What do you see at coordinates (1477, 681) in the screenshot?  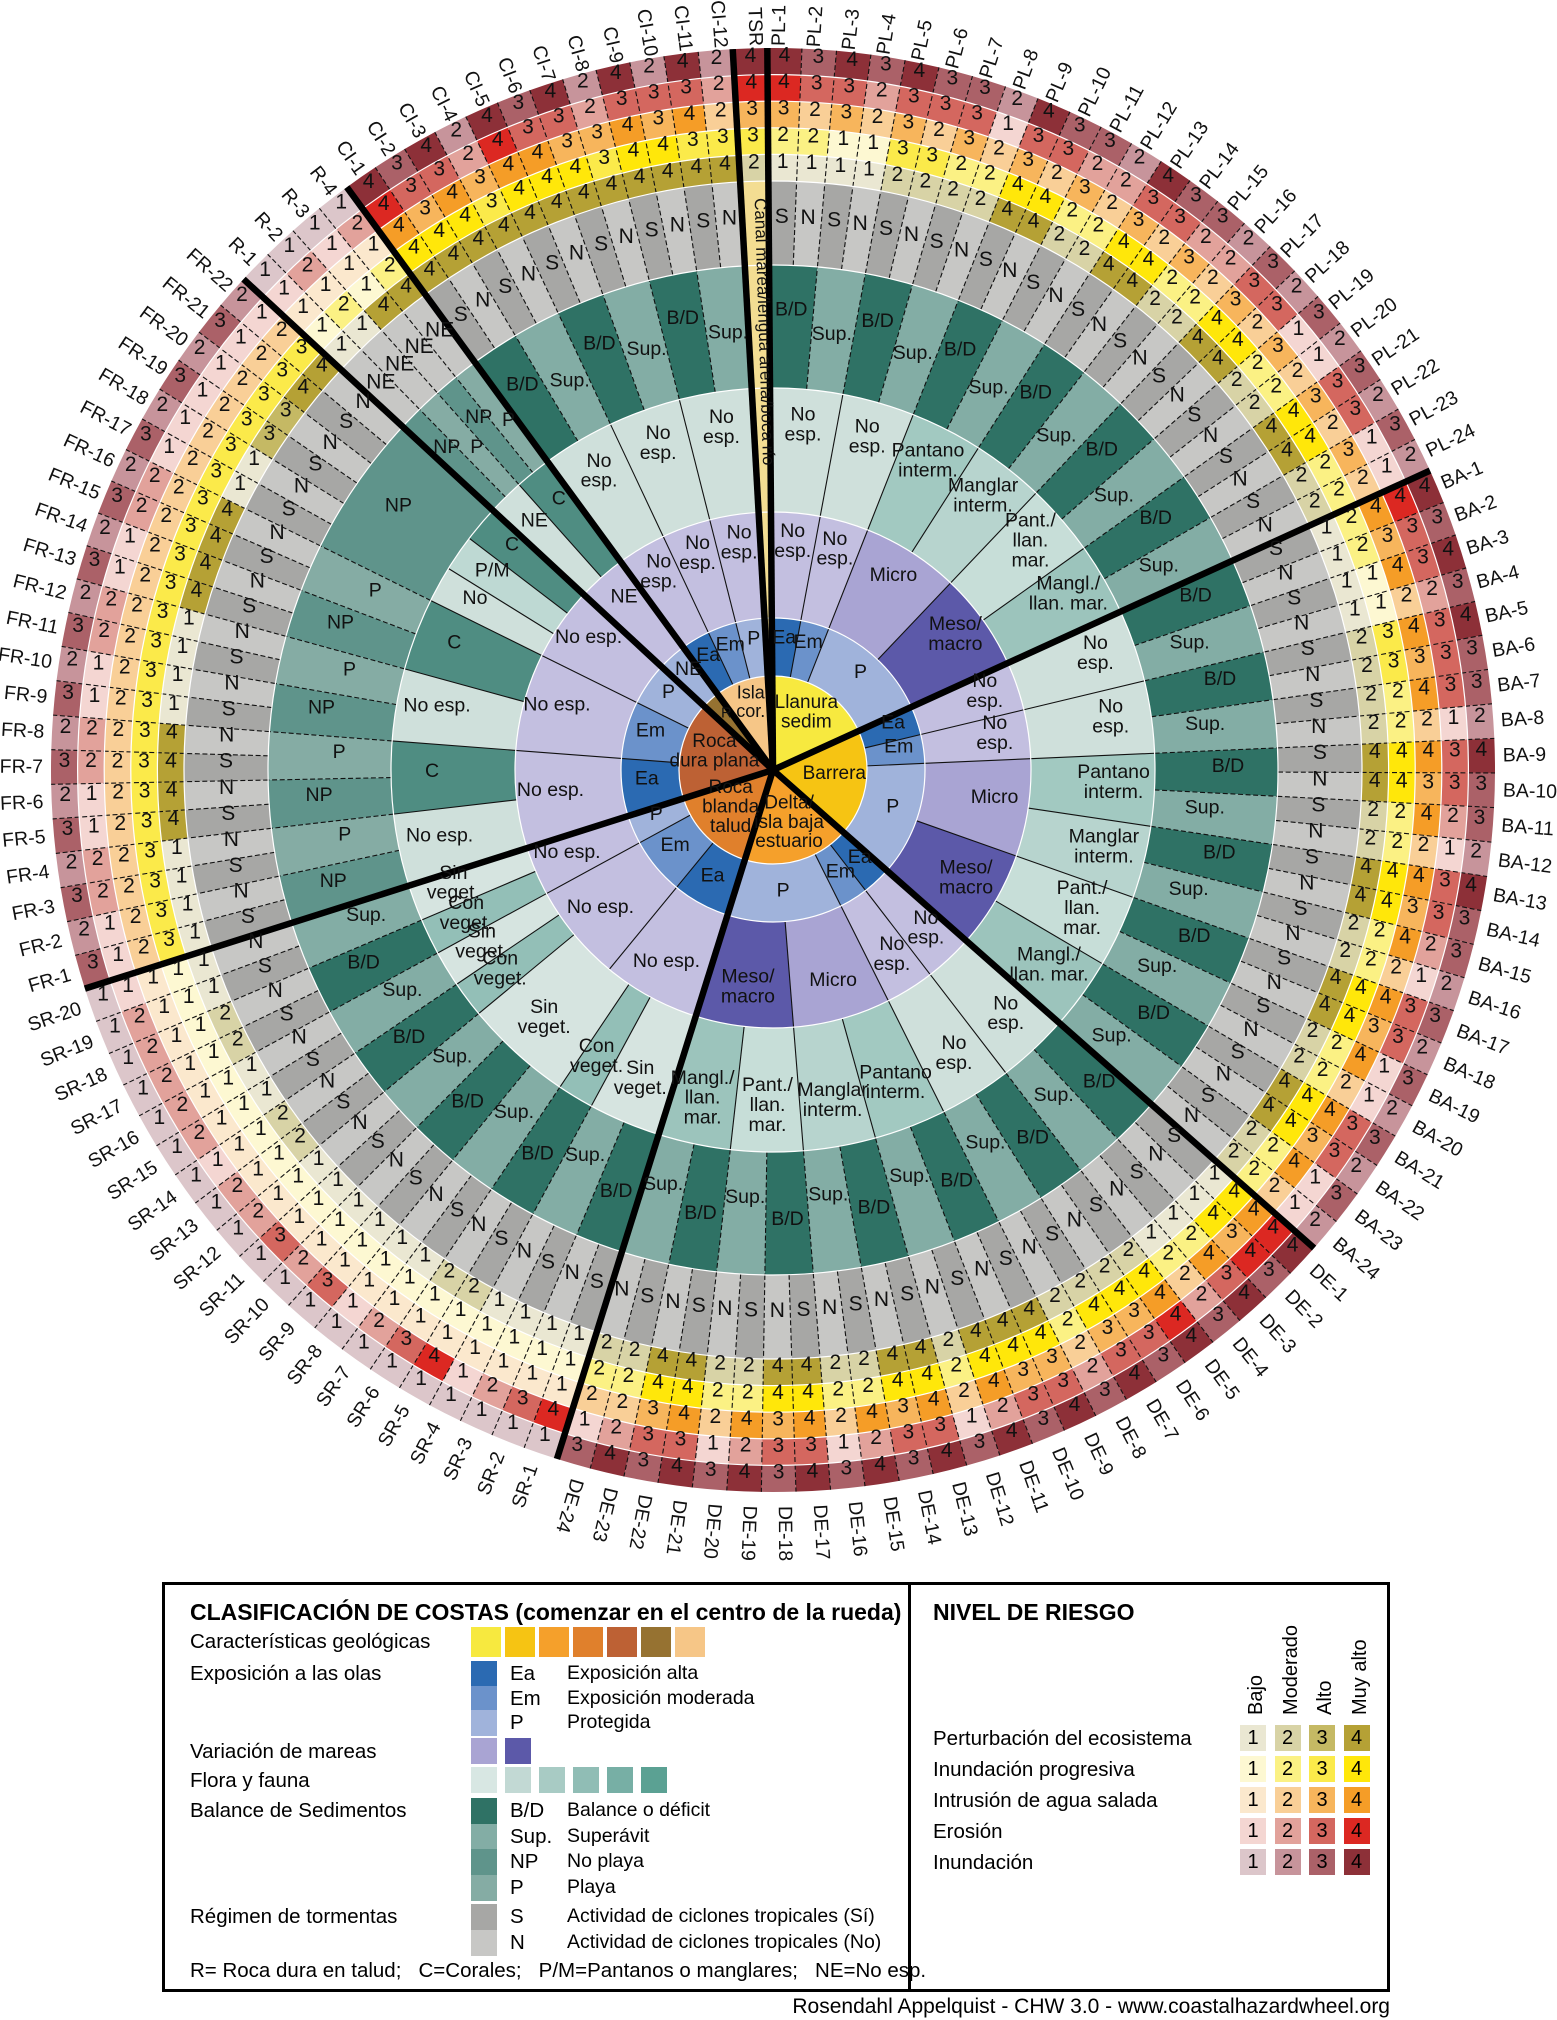 I see `hazard-value-BA-7-inund: 3` at bounding box center [1477, 681].